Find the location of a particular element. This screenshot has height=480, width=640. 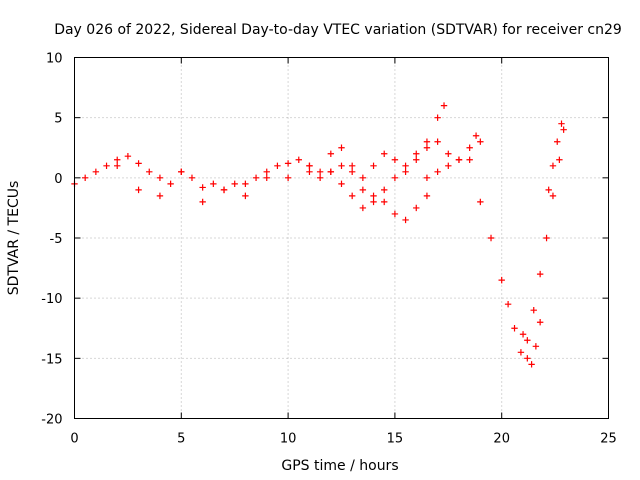

y-tick-label: 5 is located at coordinates (58, 119).